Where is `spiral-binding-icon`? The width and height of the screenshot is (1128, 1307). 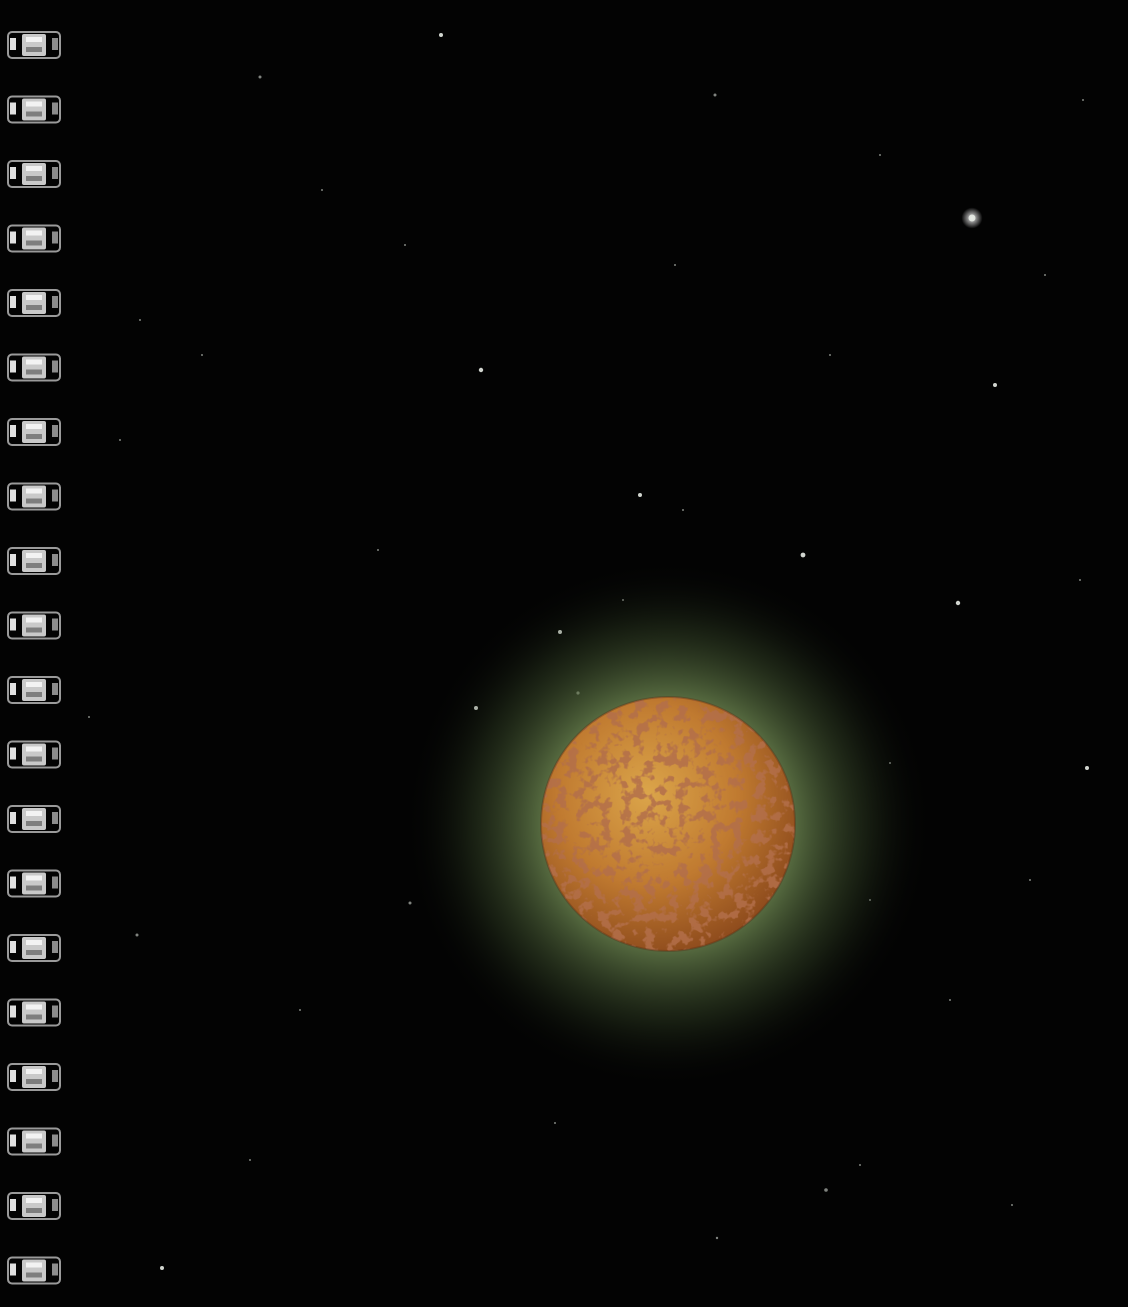 spiral-binding-icon is located at coordinates (34, 658).